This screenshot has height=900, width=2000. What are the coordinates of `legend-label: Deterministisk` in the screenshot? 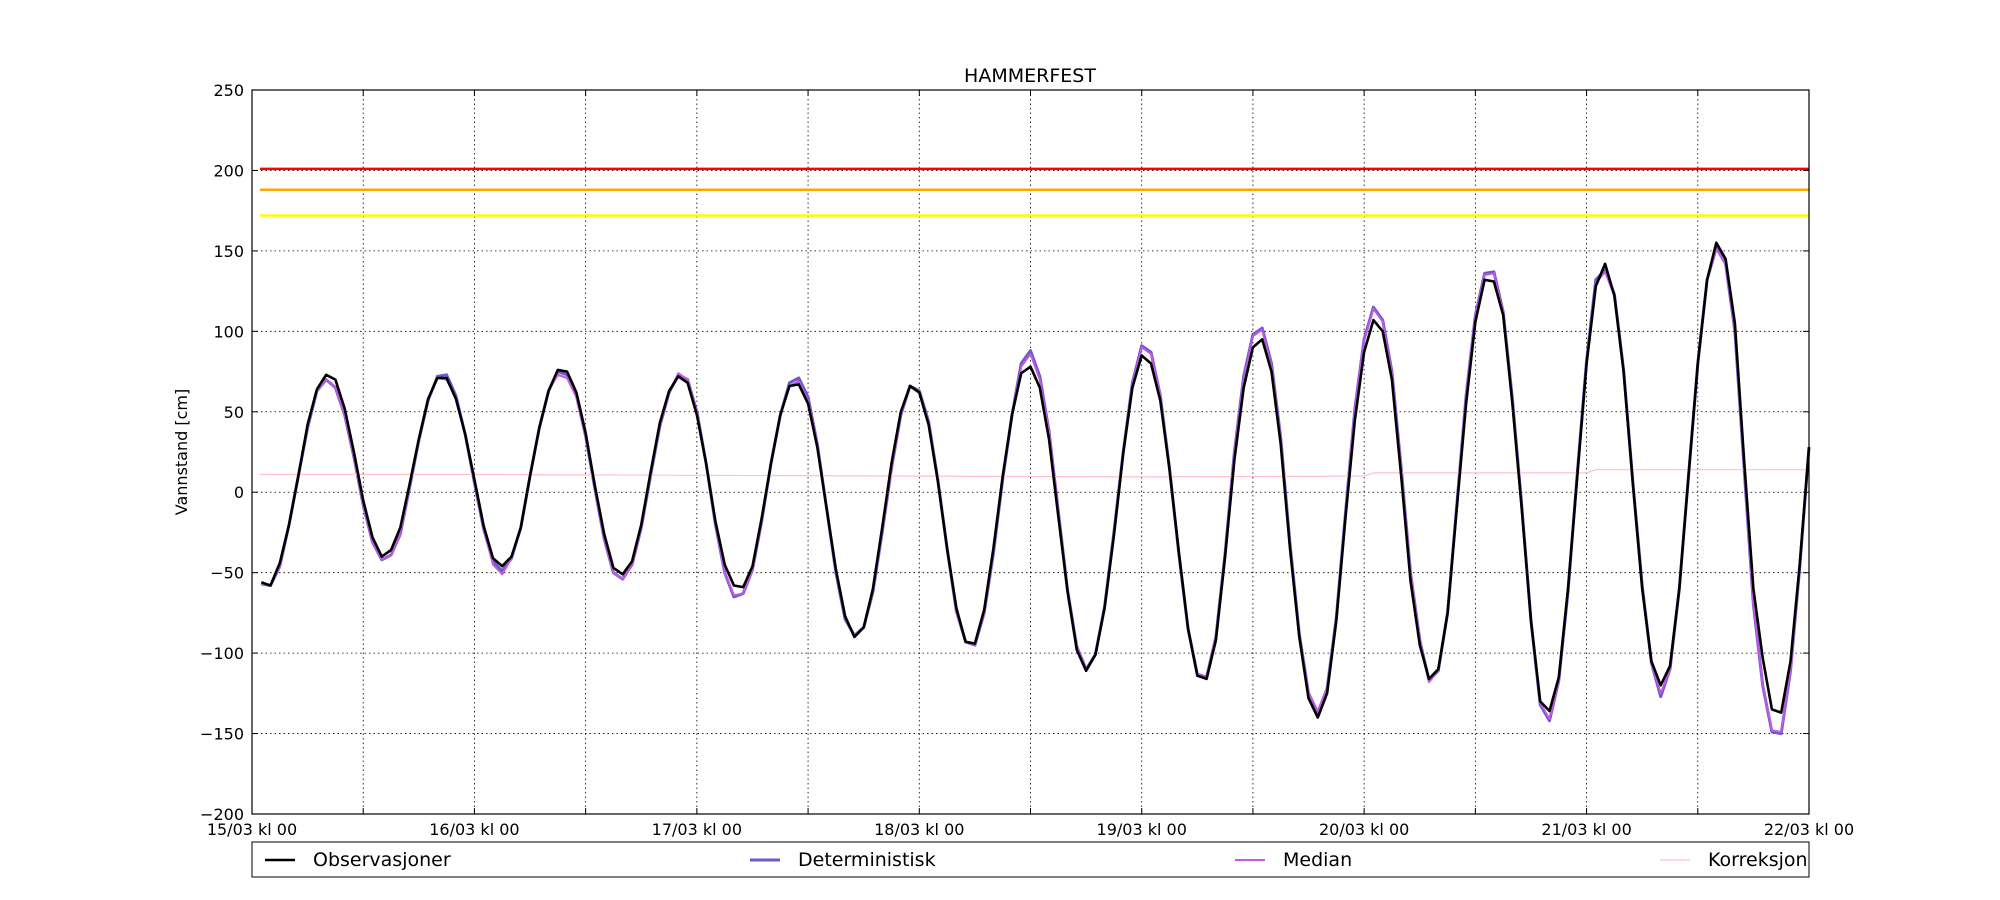 It's located at (867, 860).